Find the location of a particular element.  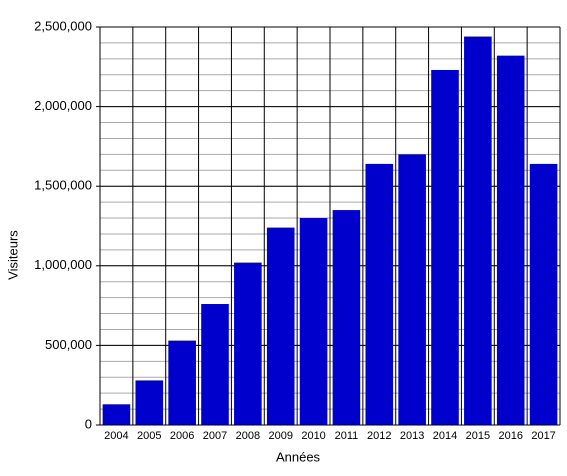

y-tick-label: 2,500,000 is located at coordinates (63, 25).